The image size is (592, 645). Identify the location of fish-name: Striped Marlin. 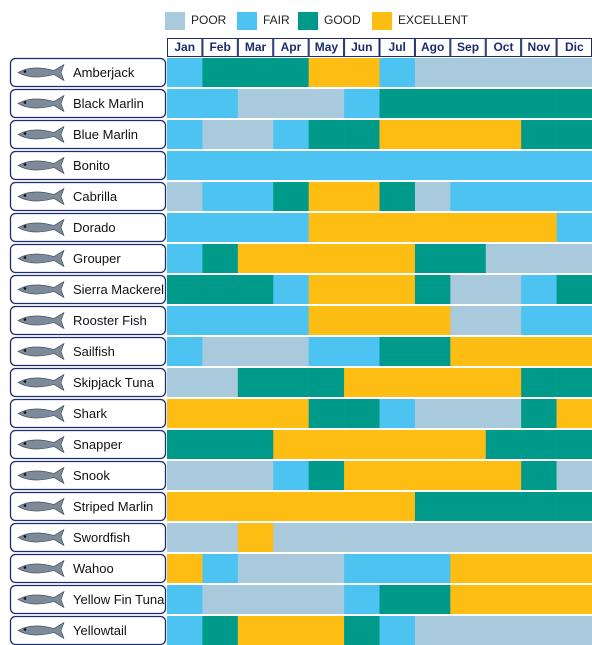
(113, 506).